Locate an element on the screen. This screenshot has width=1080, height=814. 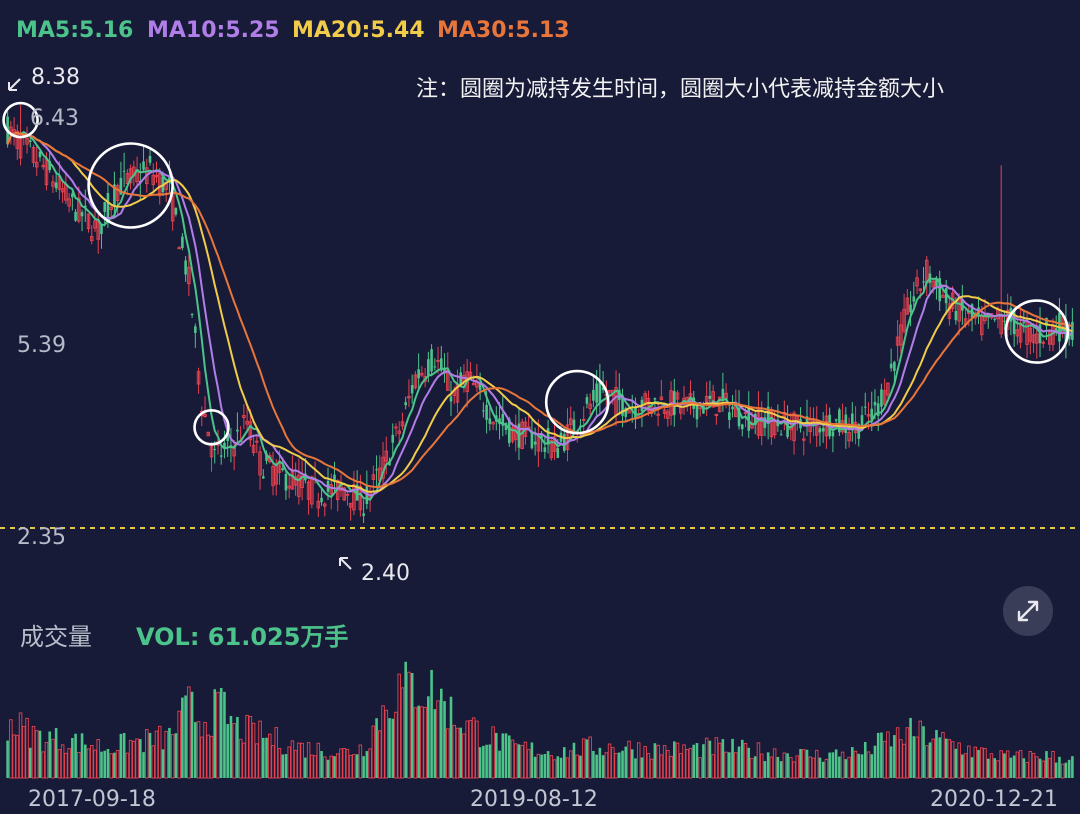
expand-button is located at coordinates (1028, 611).